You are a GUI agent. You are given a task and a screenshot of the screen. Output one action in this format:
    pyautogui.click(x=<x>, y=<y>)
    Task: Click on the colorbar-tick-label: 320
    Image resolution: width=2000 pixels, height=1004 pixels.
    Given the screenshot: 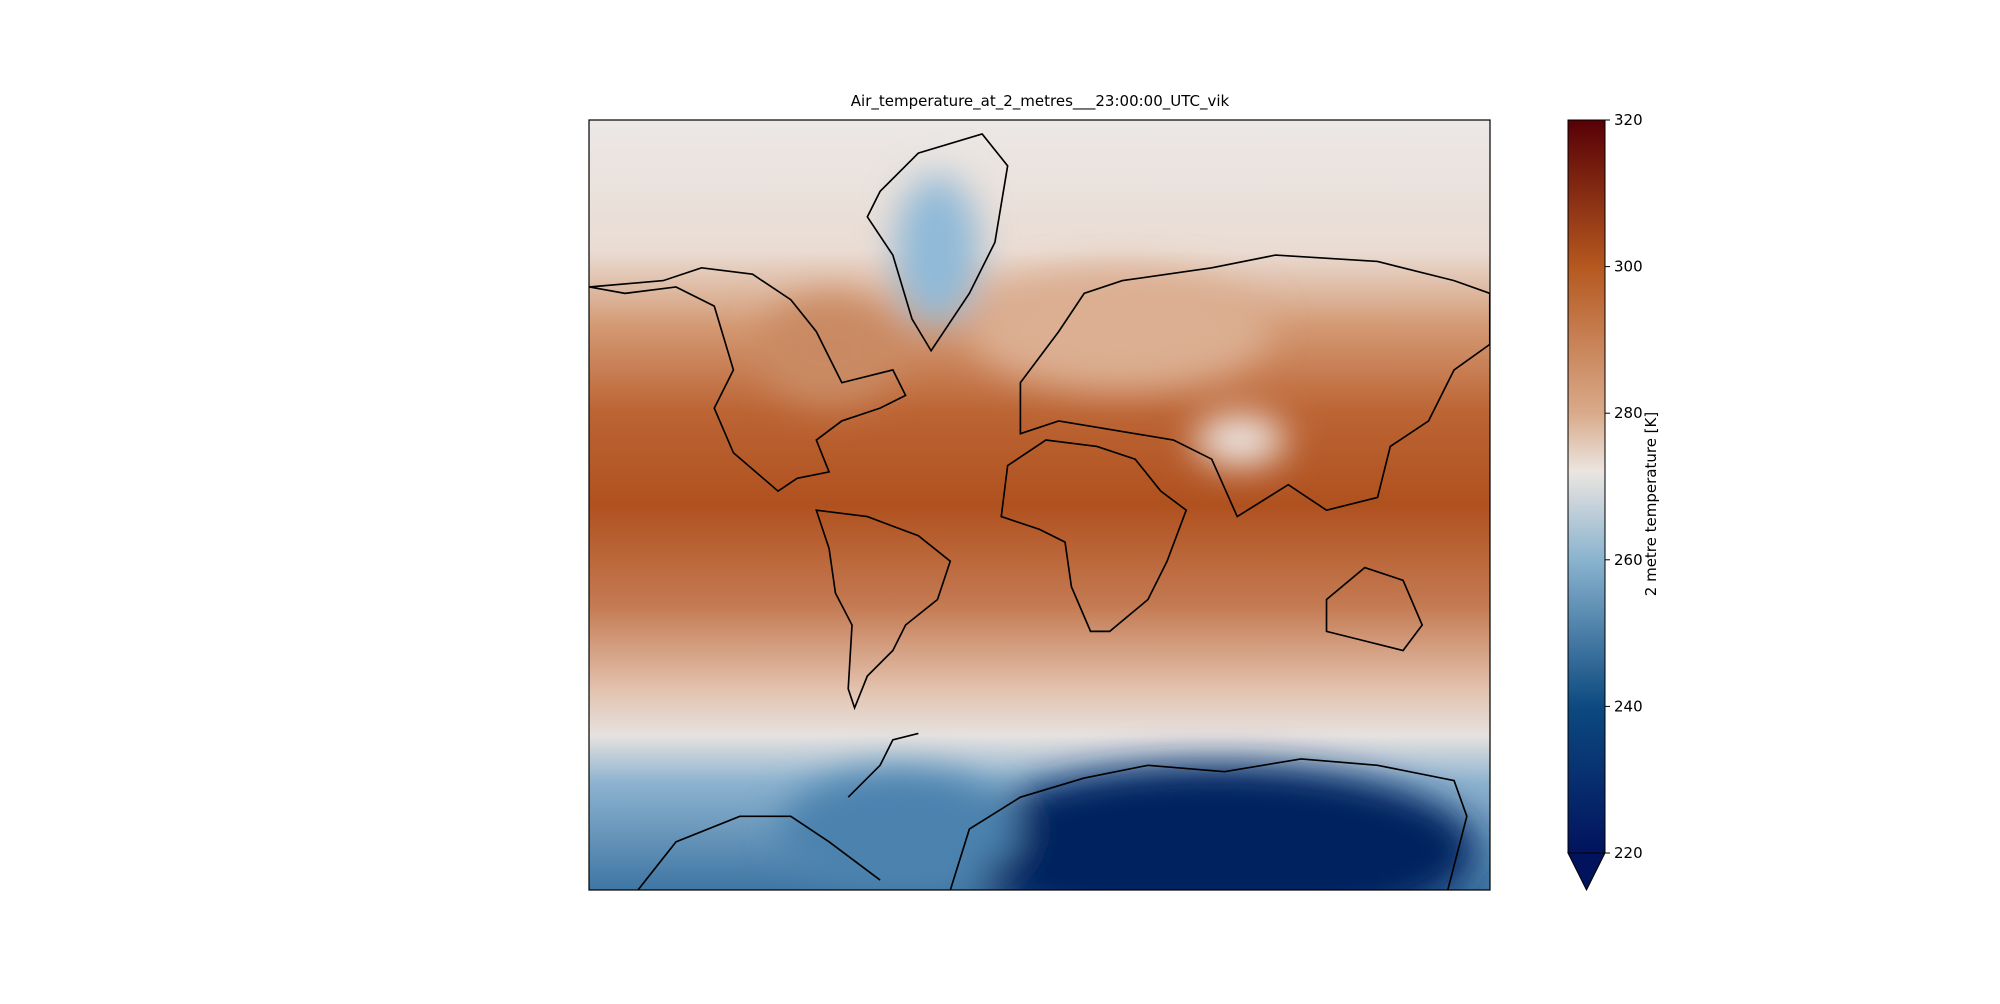 What is the action you would take?
    pyautogui.click(x=1628, y=120)
    